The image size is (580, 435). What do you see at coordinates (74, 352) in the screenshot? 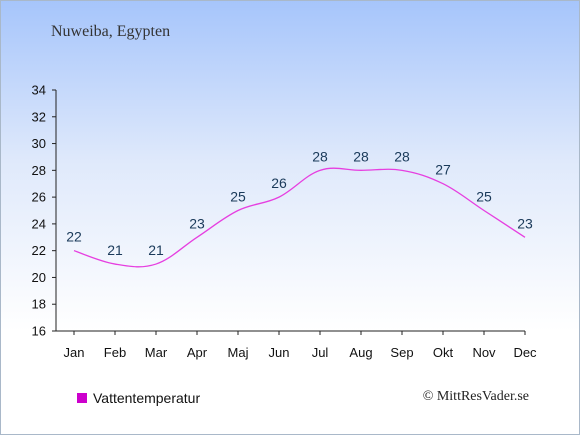
I see `x-tick-label: Jan` at bounding box center [74, 352].